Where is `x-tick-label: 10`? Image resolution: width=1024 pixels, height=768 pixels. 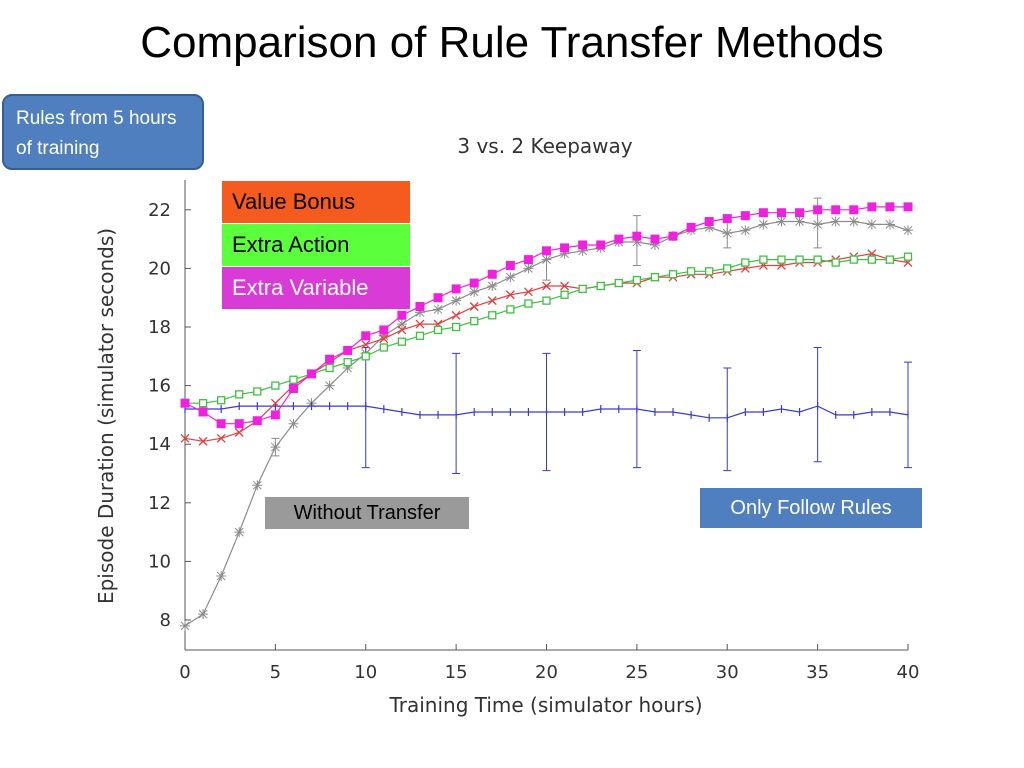 x-tick-label: 10 is located at coordinates (365, 672).